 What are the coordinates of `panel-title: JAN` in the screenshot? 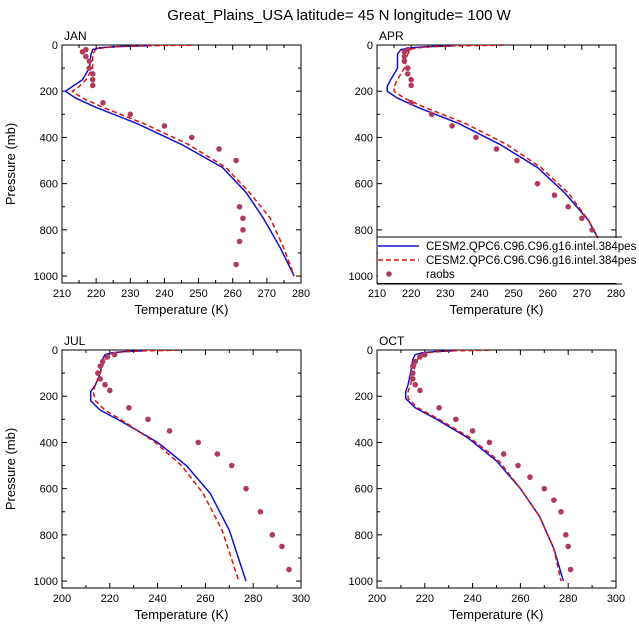 It's located at (75, 36).